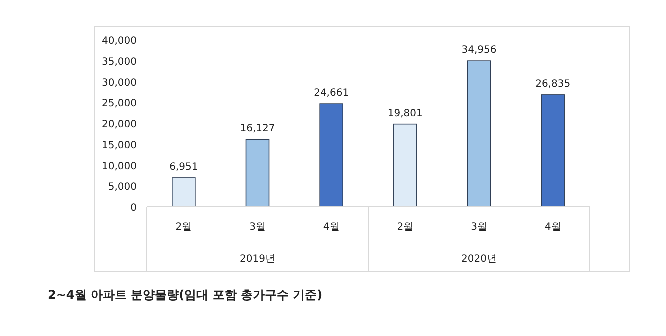  What do you see at coordinates (185, 295) in the screenshot?
I see `title: 2~4월 아파트 분양물량(임대 포함 총가구수 기준)` at bounding box center [185, 295].